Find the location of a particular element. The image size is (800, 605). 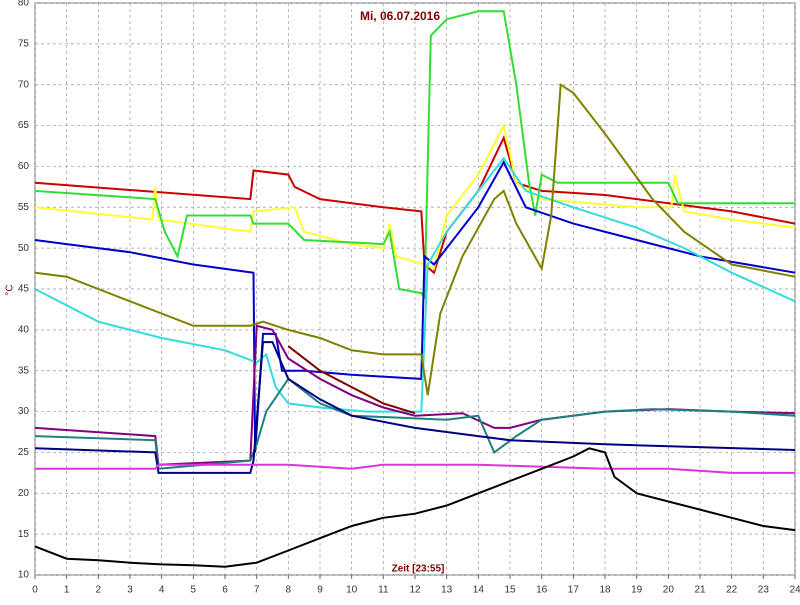

y-tick-label: 80 is located at coordinates (24, 4).